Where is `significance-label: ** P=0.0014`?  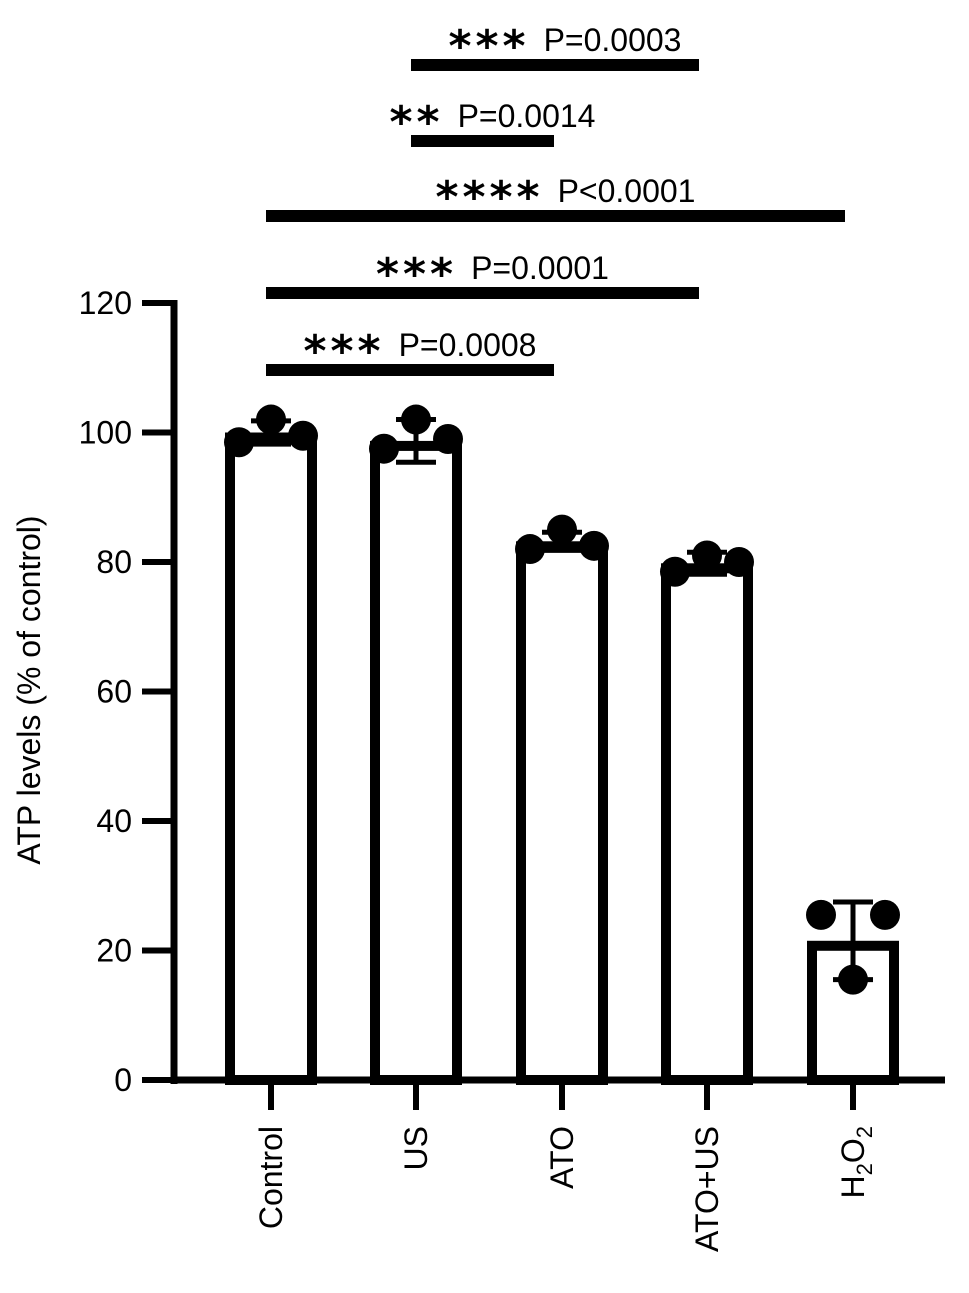 significance-label: ** P=0.0014 is located at coordinates (493, 122).